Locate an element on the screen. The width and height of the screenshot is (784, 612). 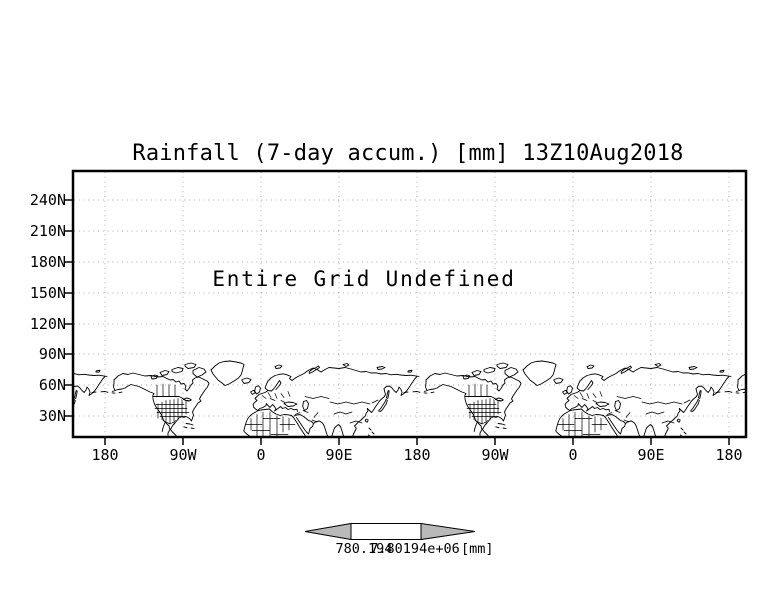
y-axis-label: 60N is located at coordinates (52, 385).